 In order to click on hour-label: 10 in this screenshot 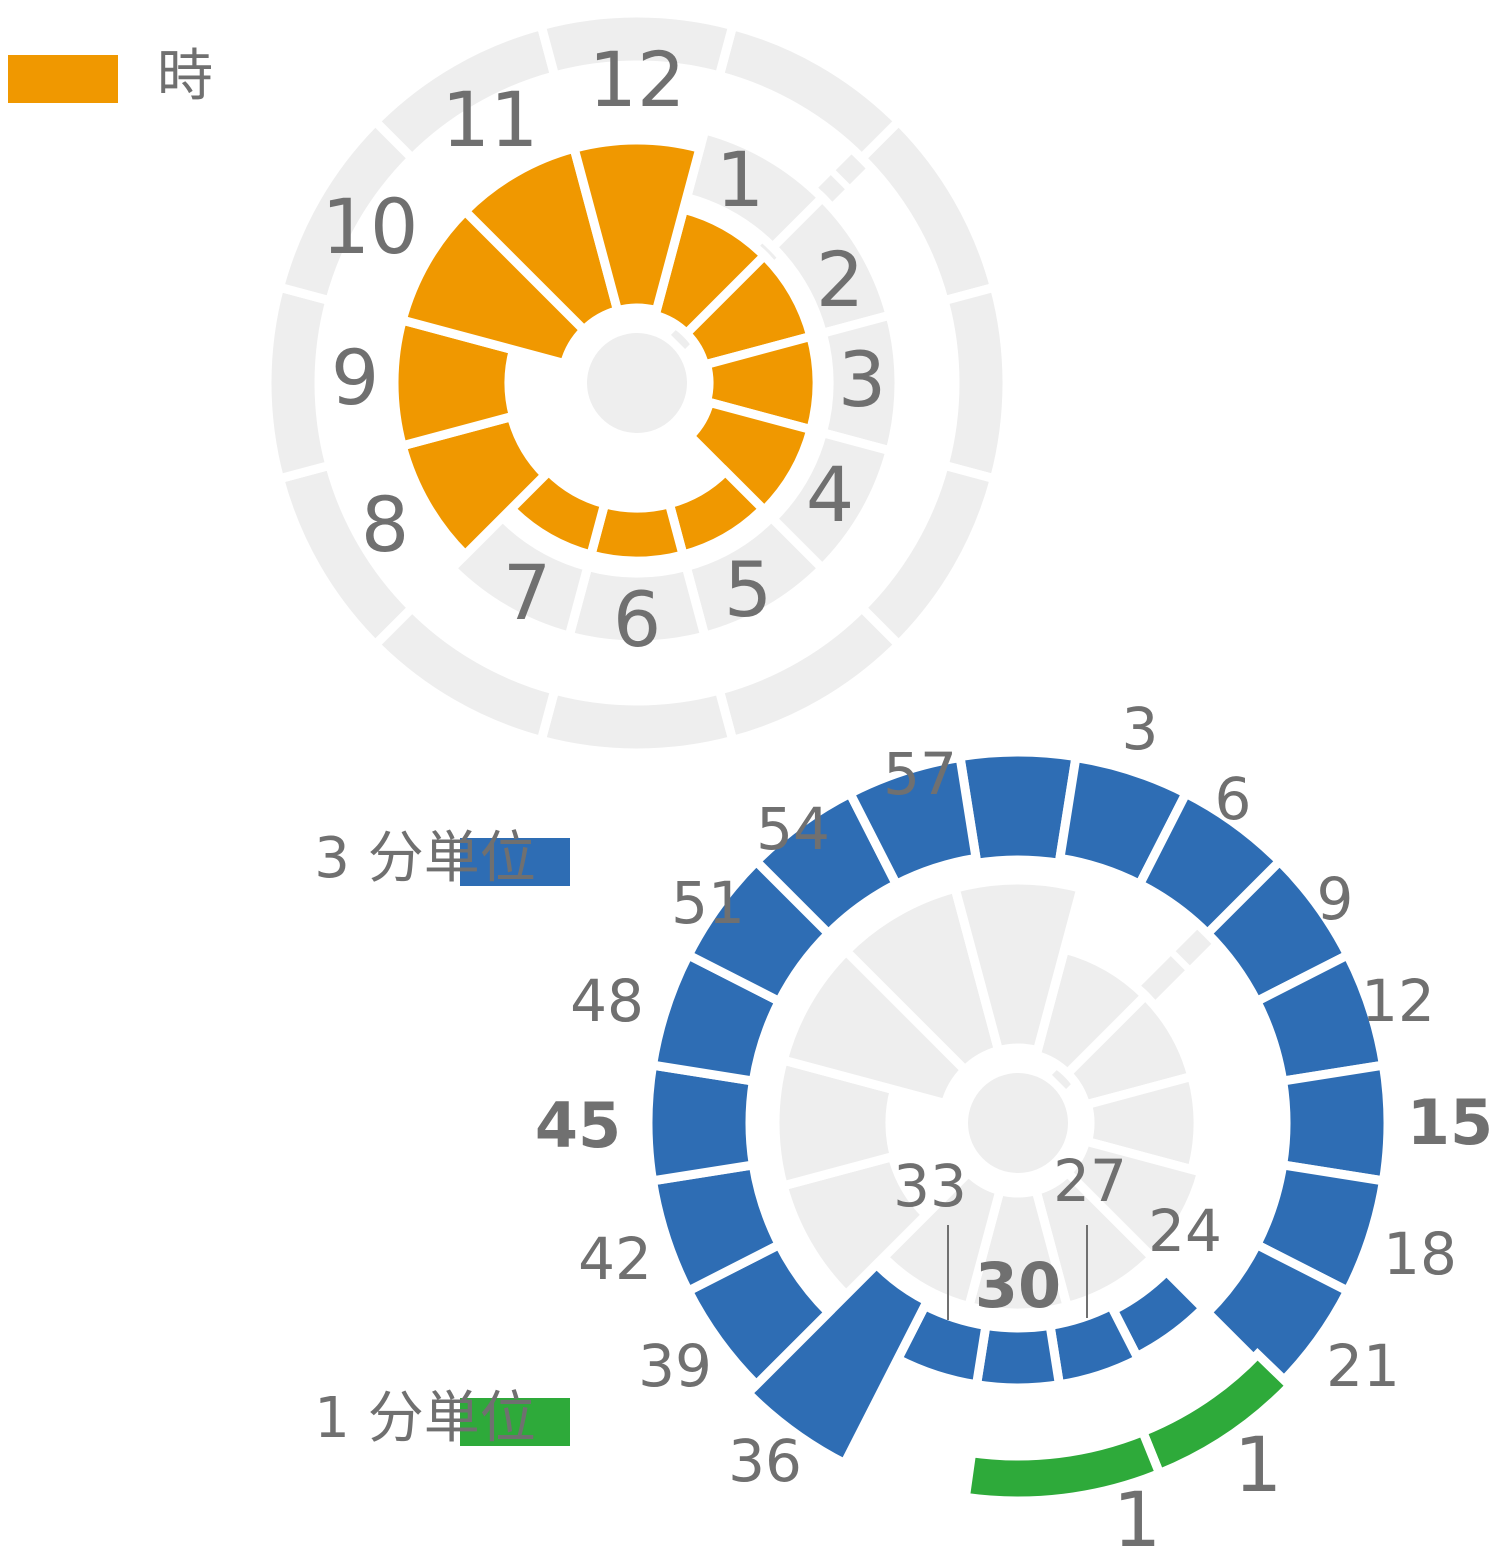, I will do `click(370, 226)`.